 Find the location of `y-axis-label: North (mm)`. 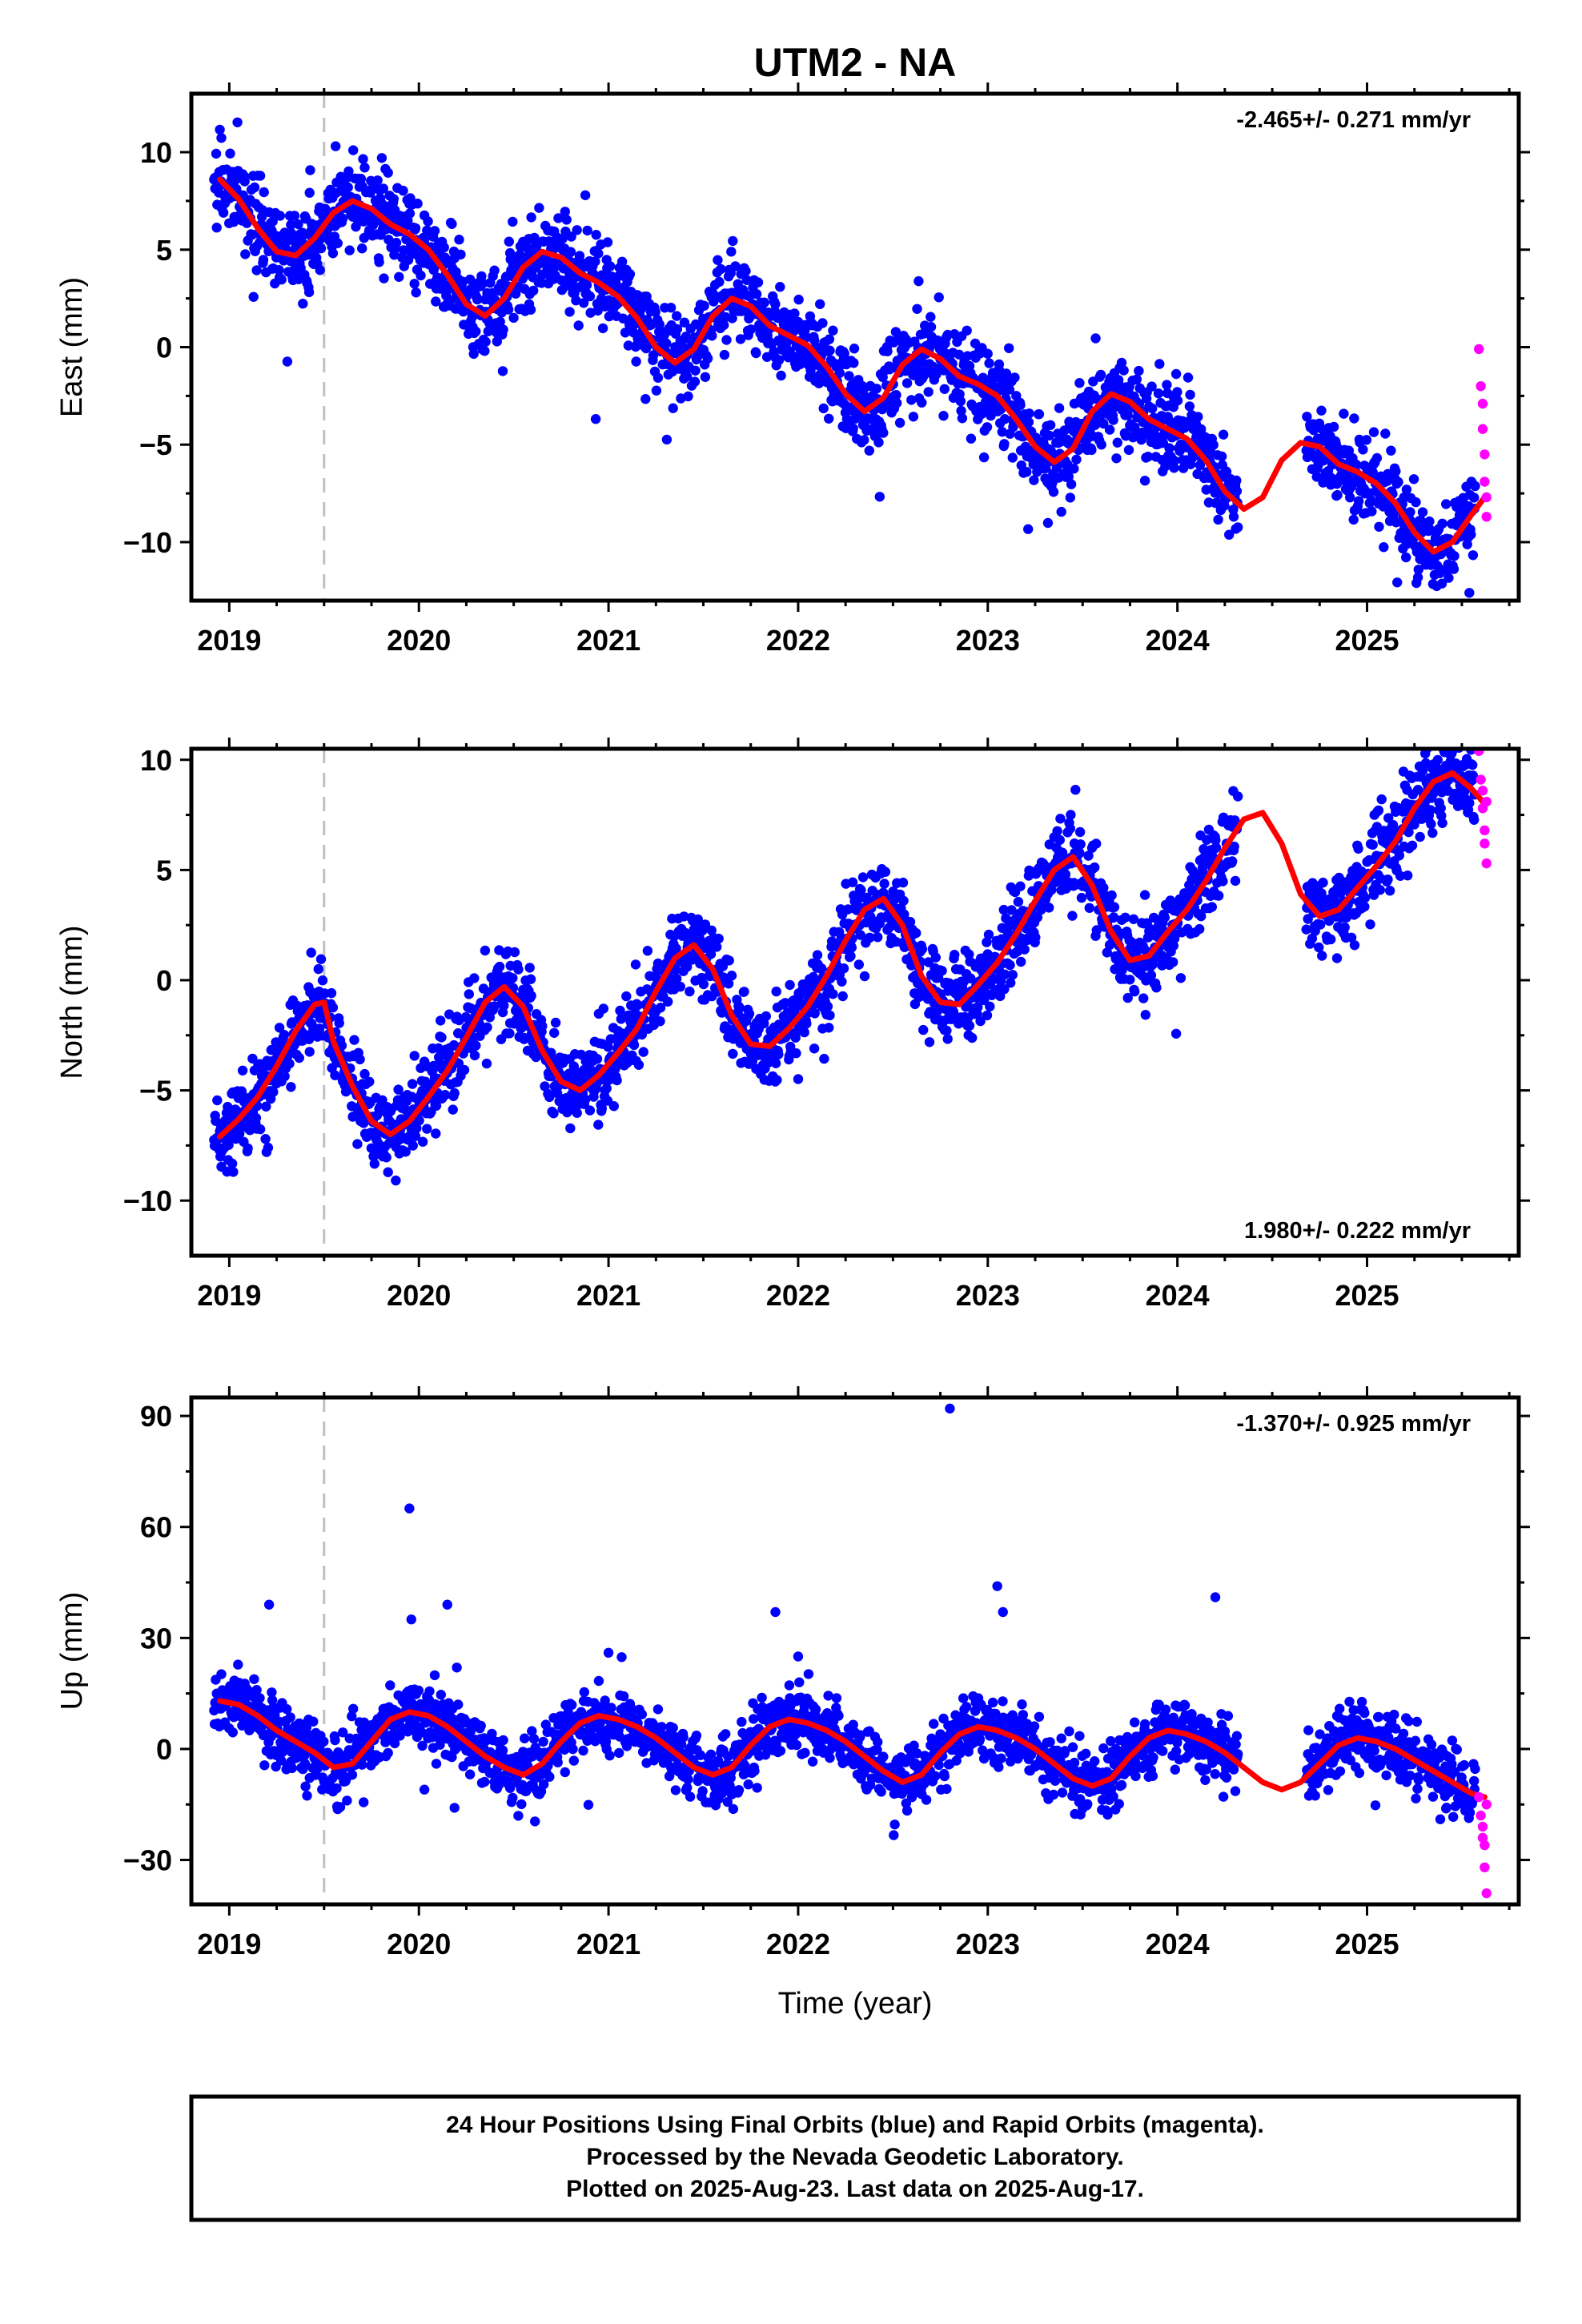

y-axis-label: North (mm) is located at coordinates (72, 1002).